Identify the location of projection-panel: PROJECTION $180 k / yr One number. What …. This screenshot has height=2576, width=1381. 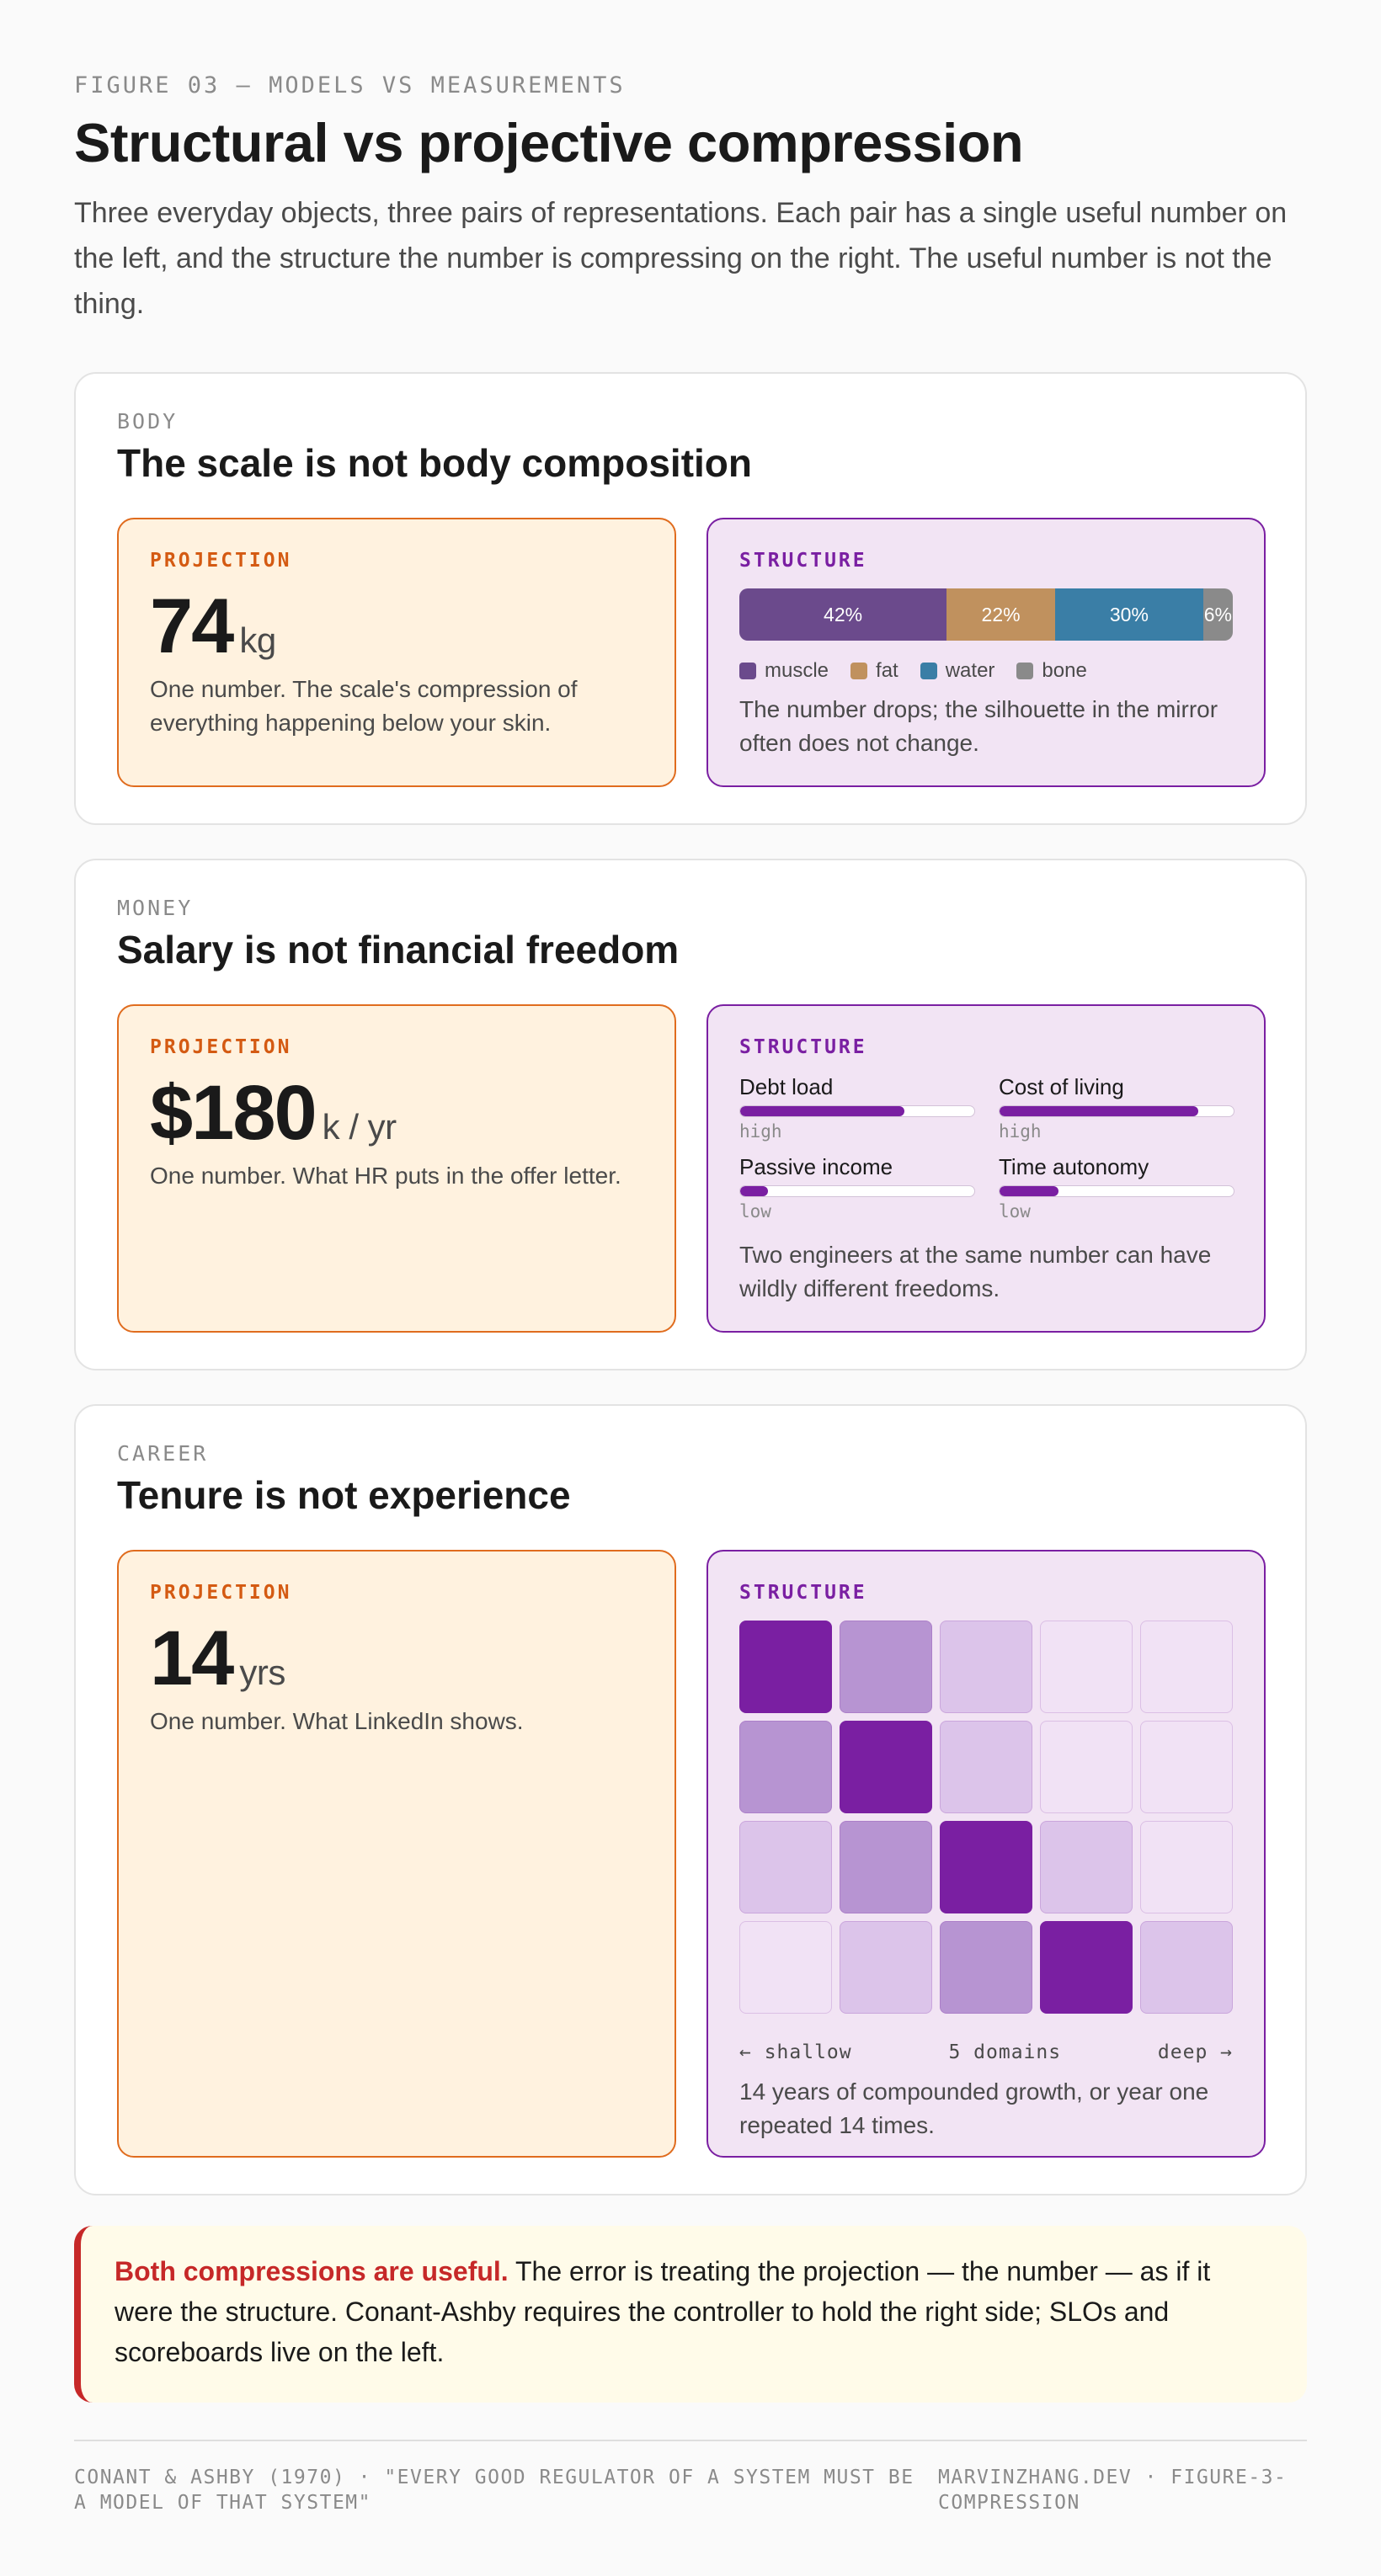
(396, 1169).